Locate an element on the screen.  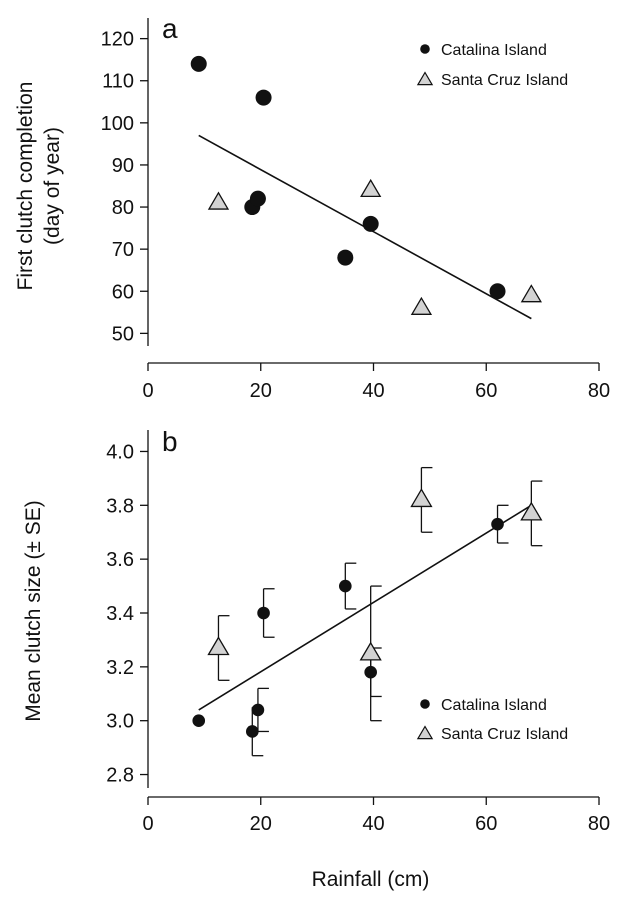
y-tick-label: 3.6 is located at coordinates (120, 560).